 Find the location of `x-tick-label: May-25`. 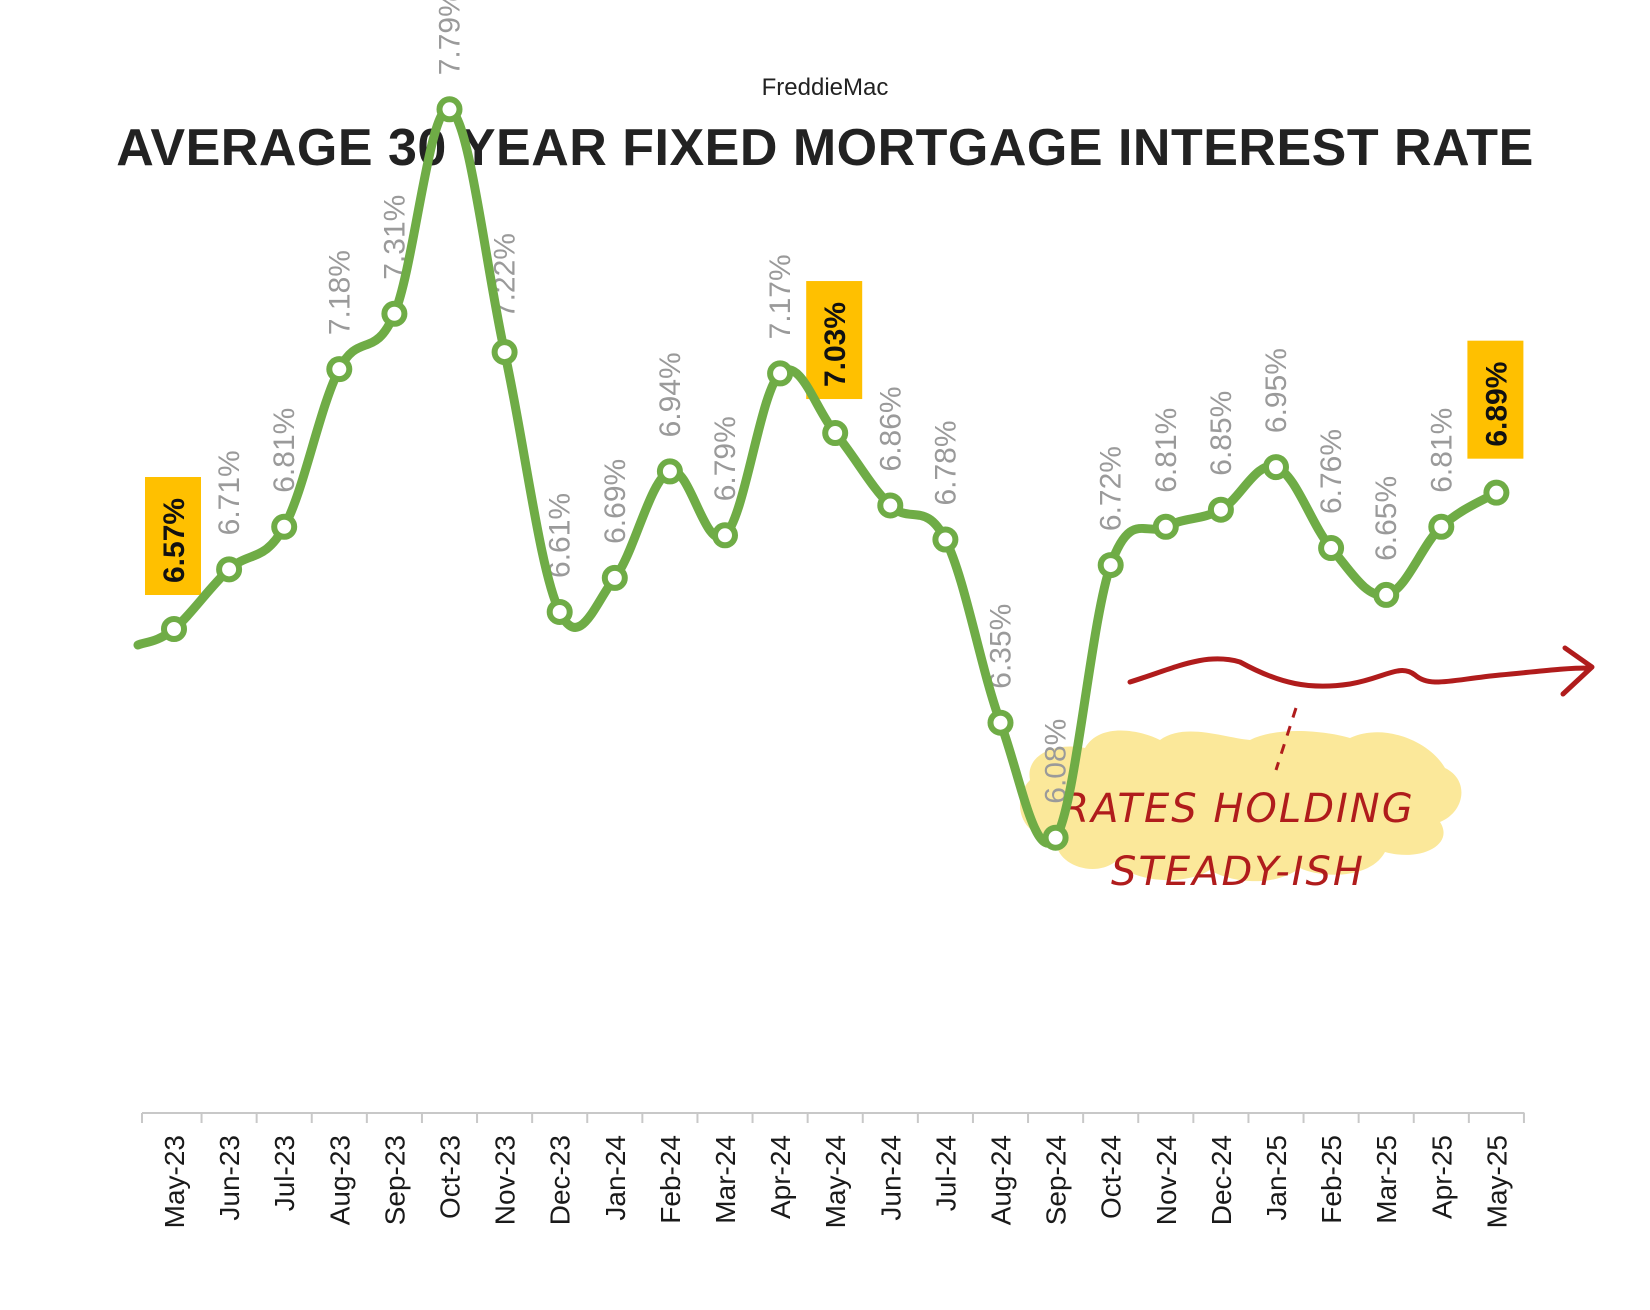

x-tick-label: May-25 is located at coordinates (1496, 1181).